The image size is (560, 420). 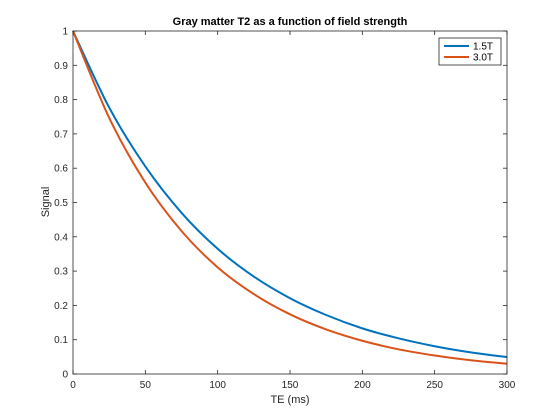 What do you see at coordinates (470, 51) in the screenshot?
I see `legend: 1.5T3.0T` at bounding box center [470, 51].